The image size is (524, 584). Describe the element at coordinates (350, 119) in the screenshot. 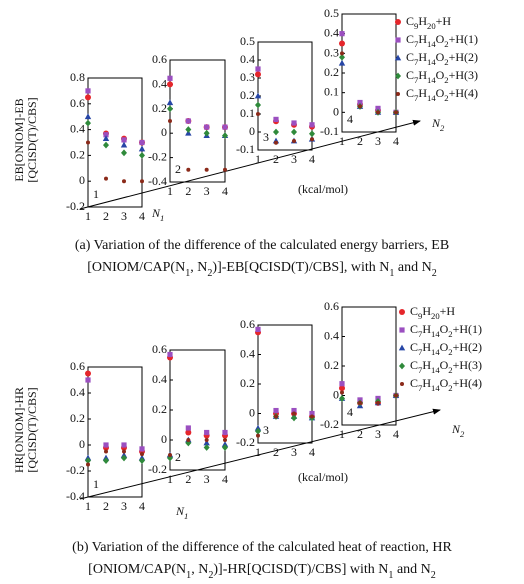

I see `subplot-label: 4` at that location.